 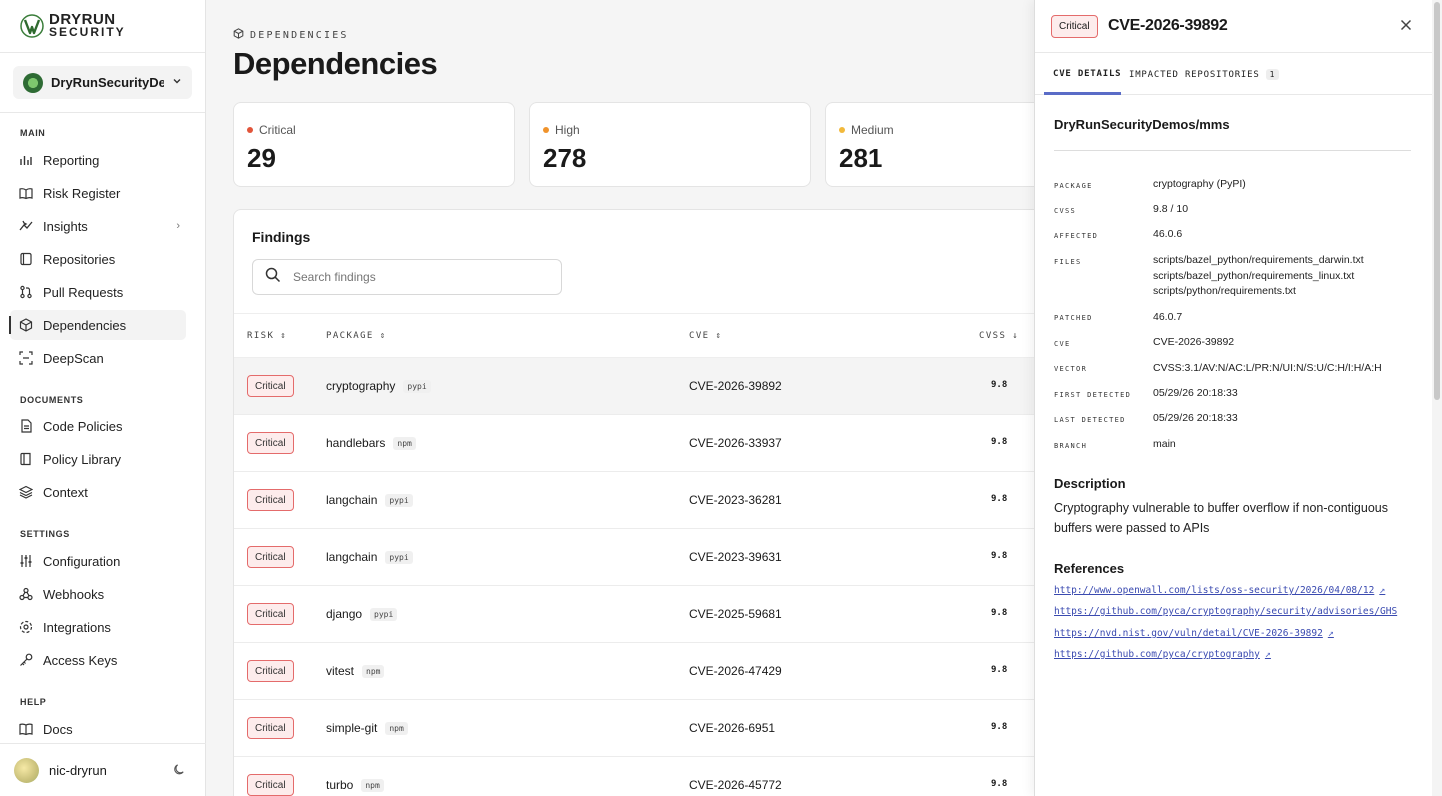 What do you see at coordinates (1065, 211) in the screenshot?
I see `field-key: CVSS` at bounding box center [1065, 211].